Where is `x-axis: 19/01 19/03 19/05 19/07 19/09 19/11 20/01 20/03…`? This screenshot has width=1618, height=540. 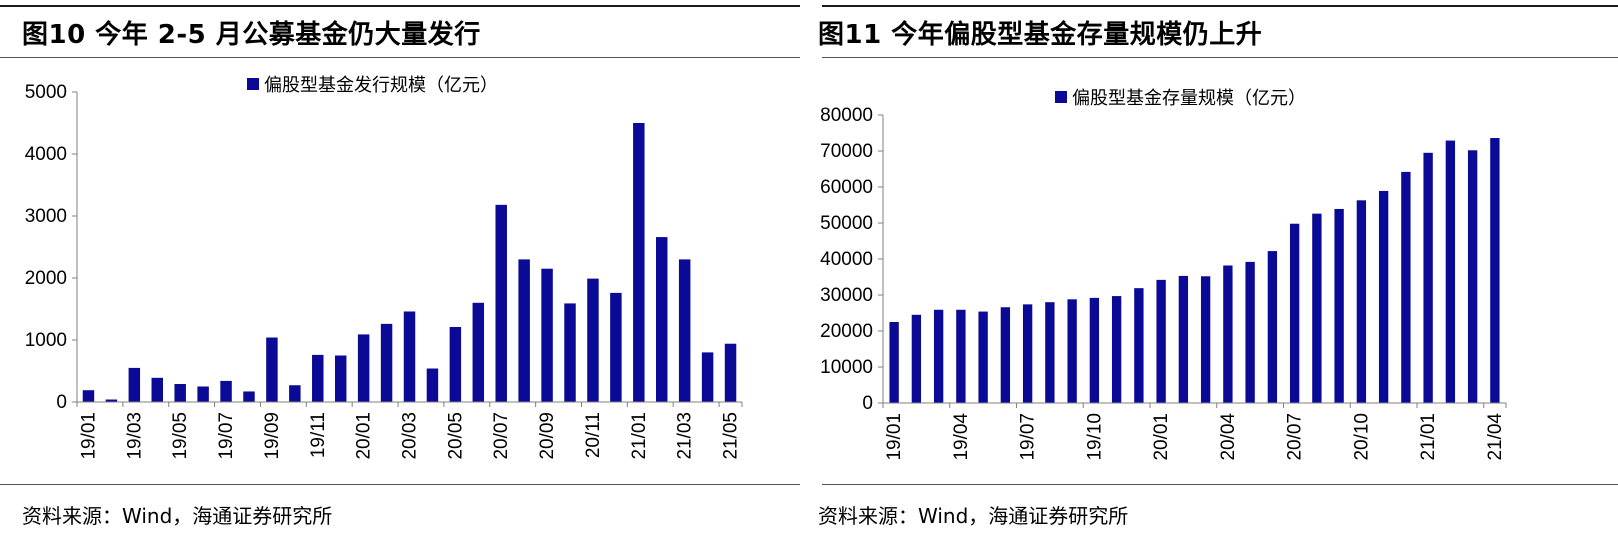
x-axis: 19/01 19/03 19/05 19/07 19/09 19/11 20/01 20/03… is located at coordinates (409, 430).